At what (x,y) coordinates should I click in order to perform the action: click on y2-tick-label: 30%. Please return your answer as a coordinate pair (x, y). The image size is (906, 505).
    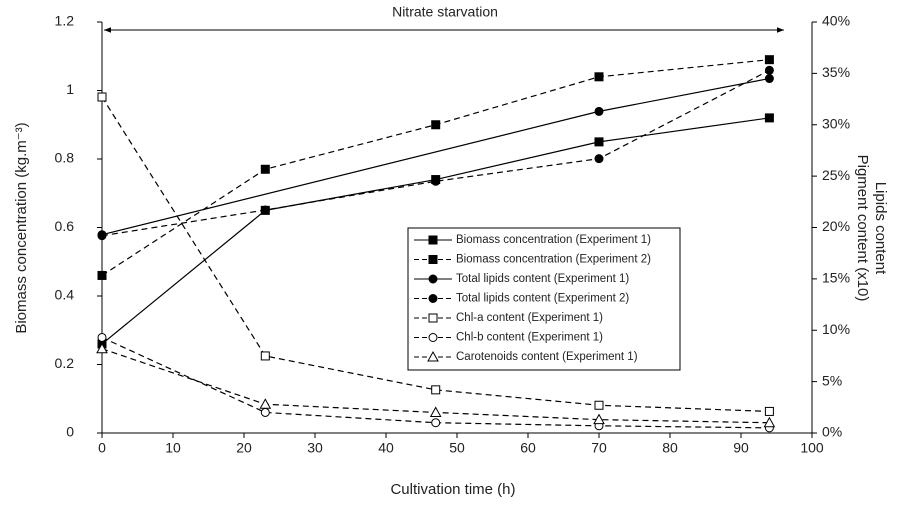
    Looking at the image, I should click on (836, 123).